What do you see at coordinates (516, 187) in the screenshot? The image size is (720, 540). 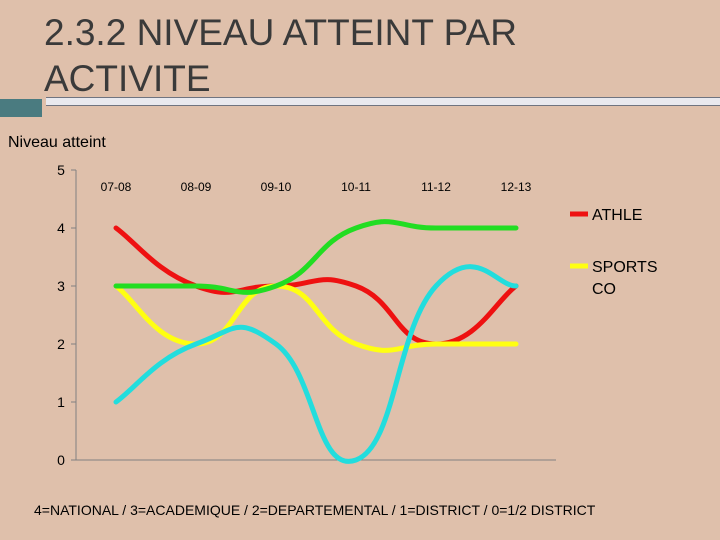 I see `x-category-label: 12-13` at bounding box center [516, 187].